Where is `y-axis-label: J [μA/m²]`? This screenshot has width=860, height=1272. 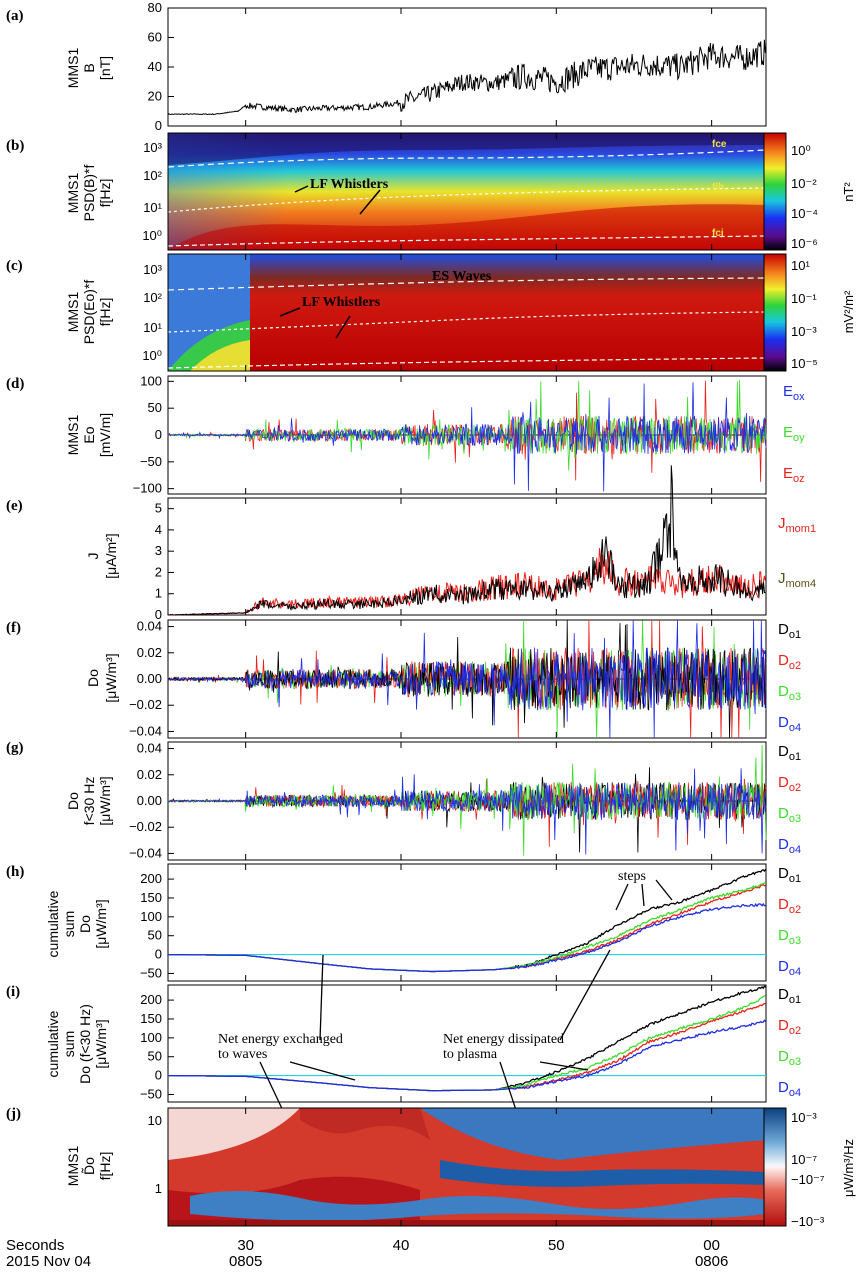 y-axis-label: J [μA/m²] is located at coordinates (102, 555).